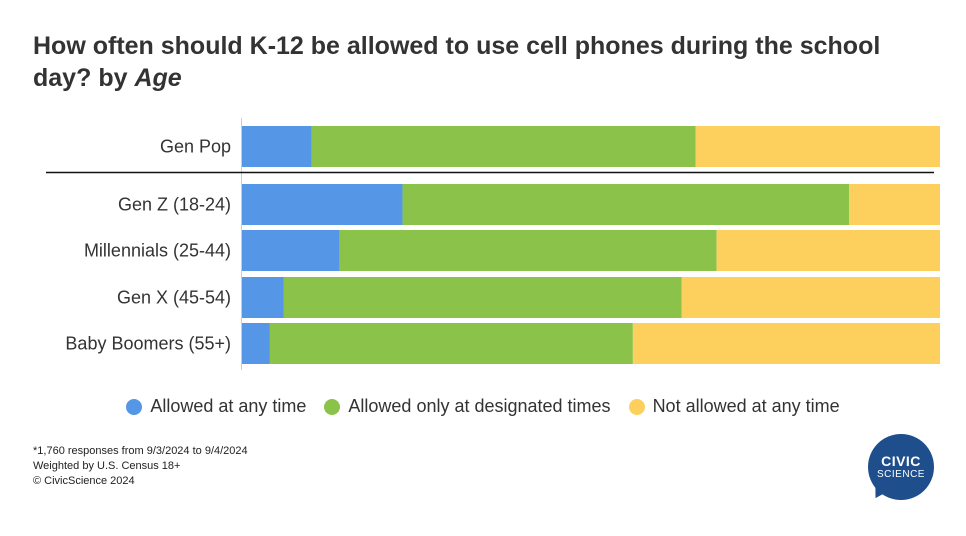  What do you see at coordinates (113, 78) in the screenshot?
I see `chart-title-by: by` at bounding box center [113, 78].